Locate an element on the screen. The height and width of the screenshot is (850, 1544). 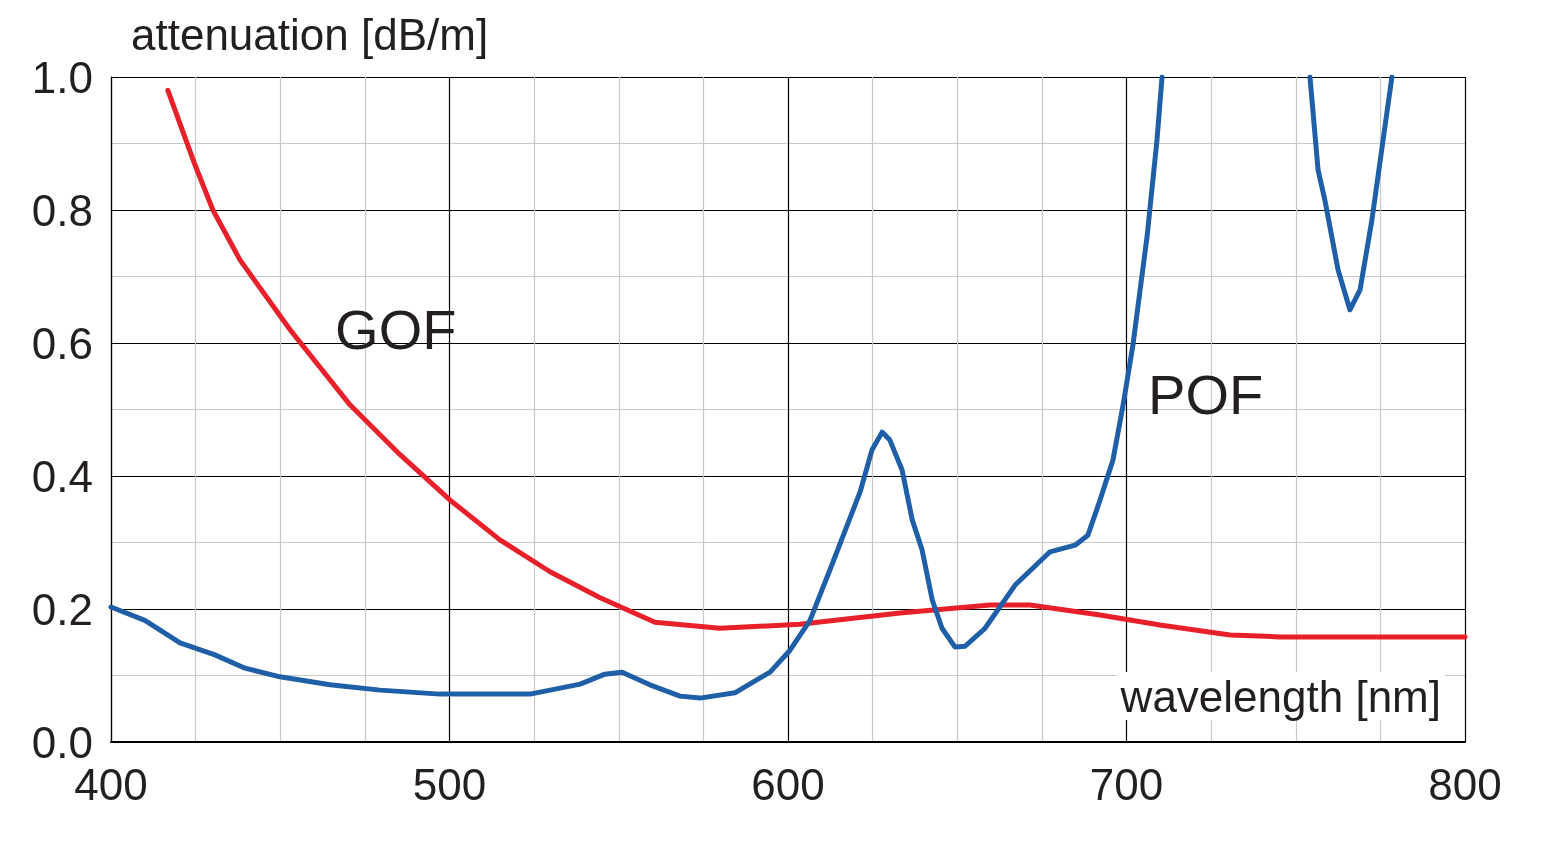
x-tick-label: 600 is located at coordinates (788, 784).